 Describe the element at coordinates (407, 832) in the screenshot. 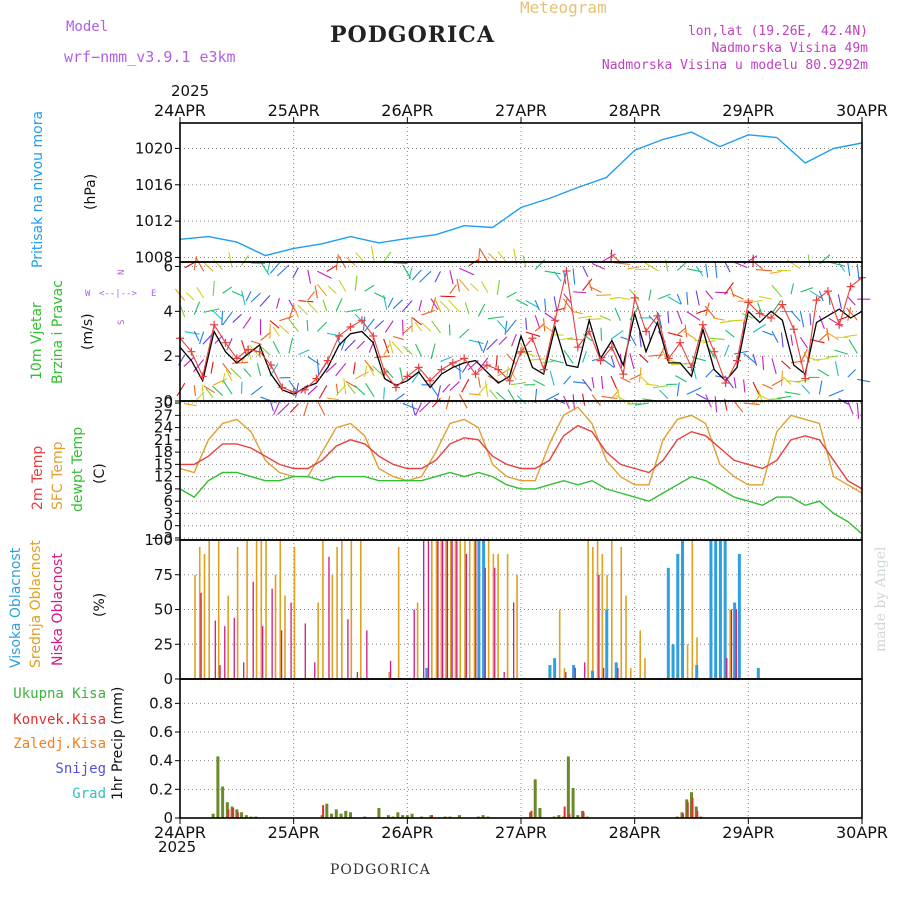

I see `x-tick-bottom-26APR: 26APR` at that location.